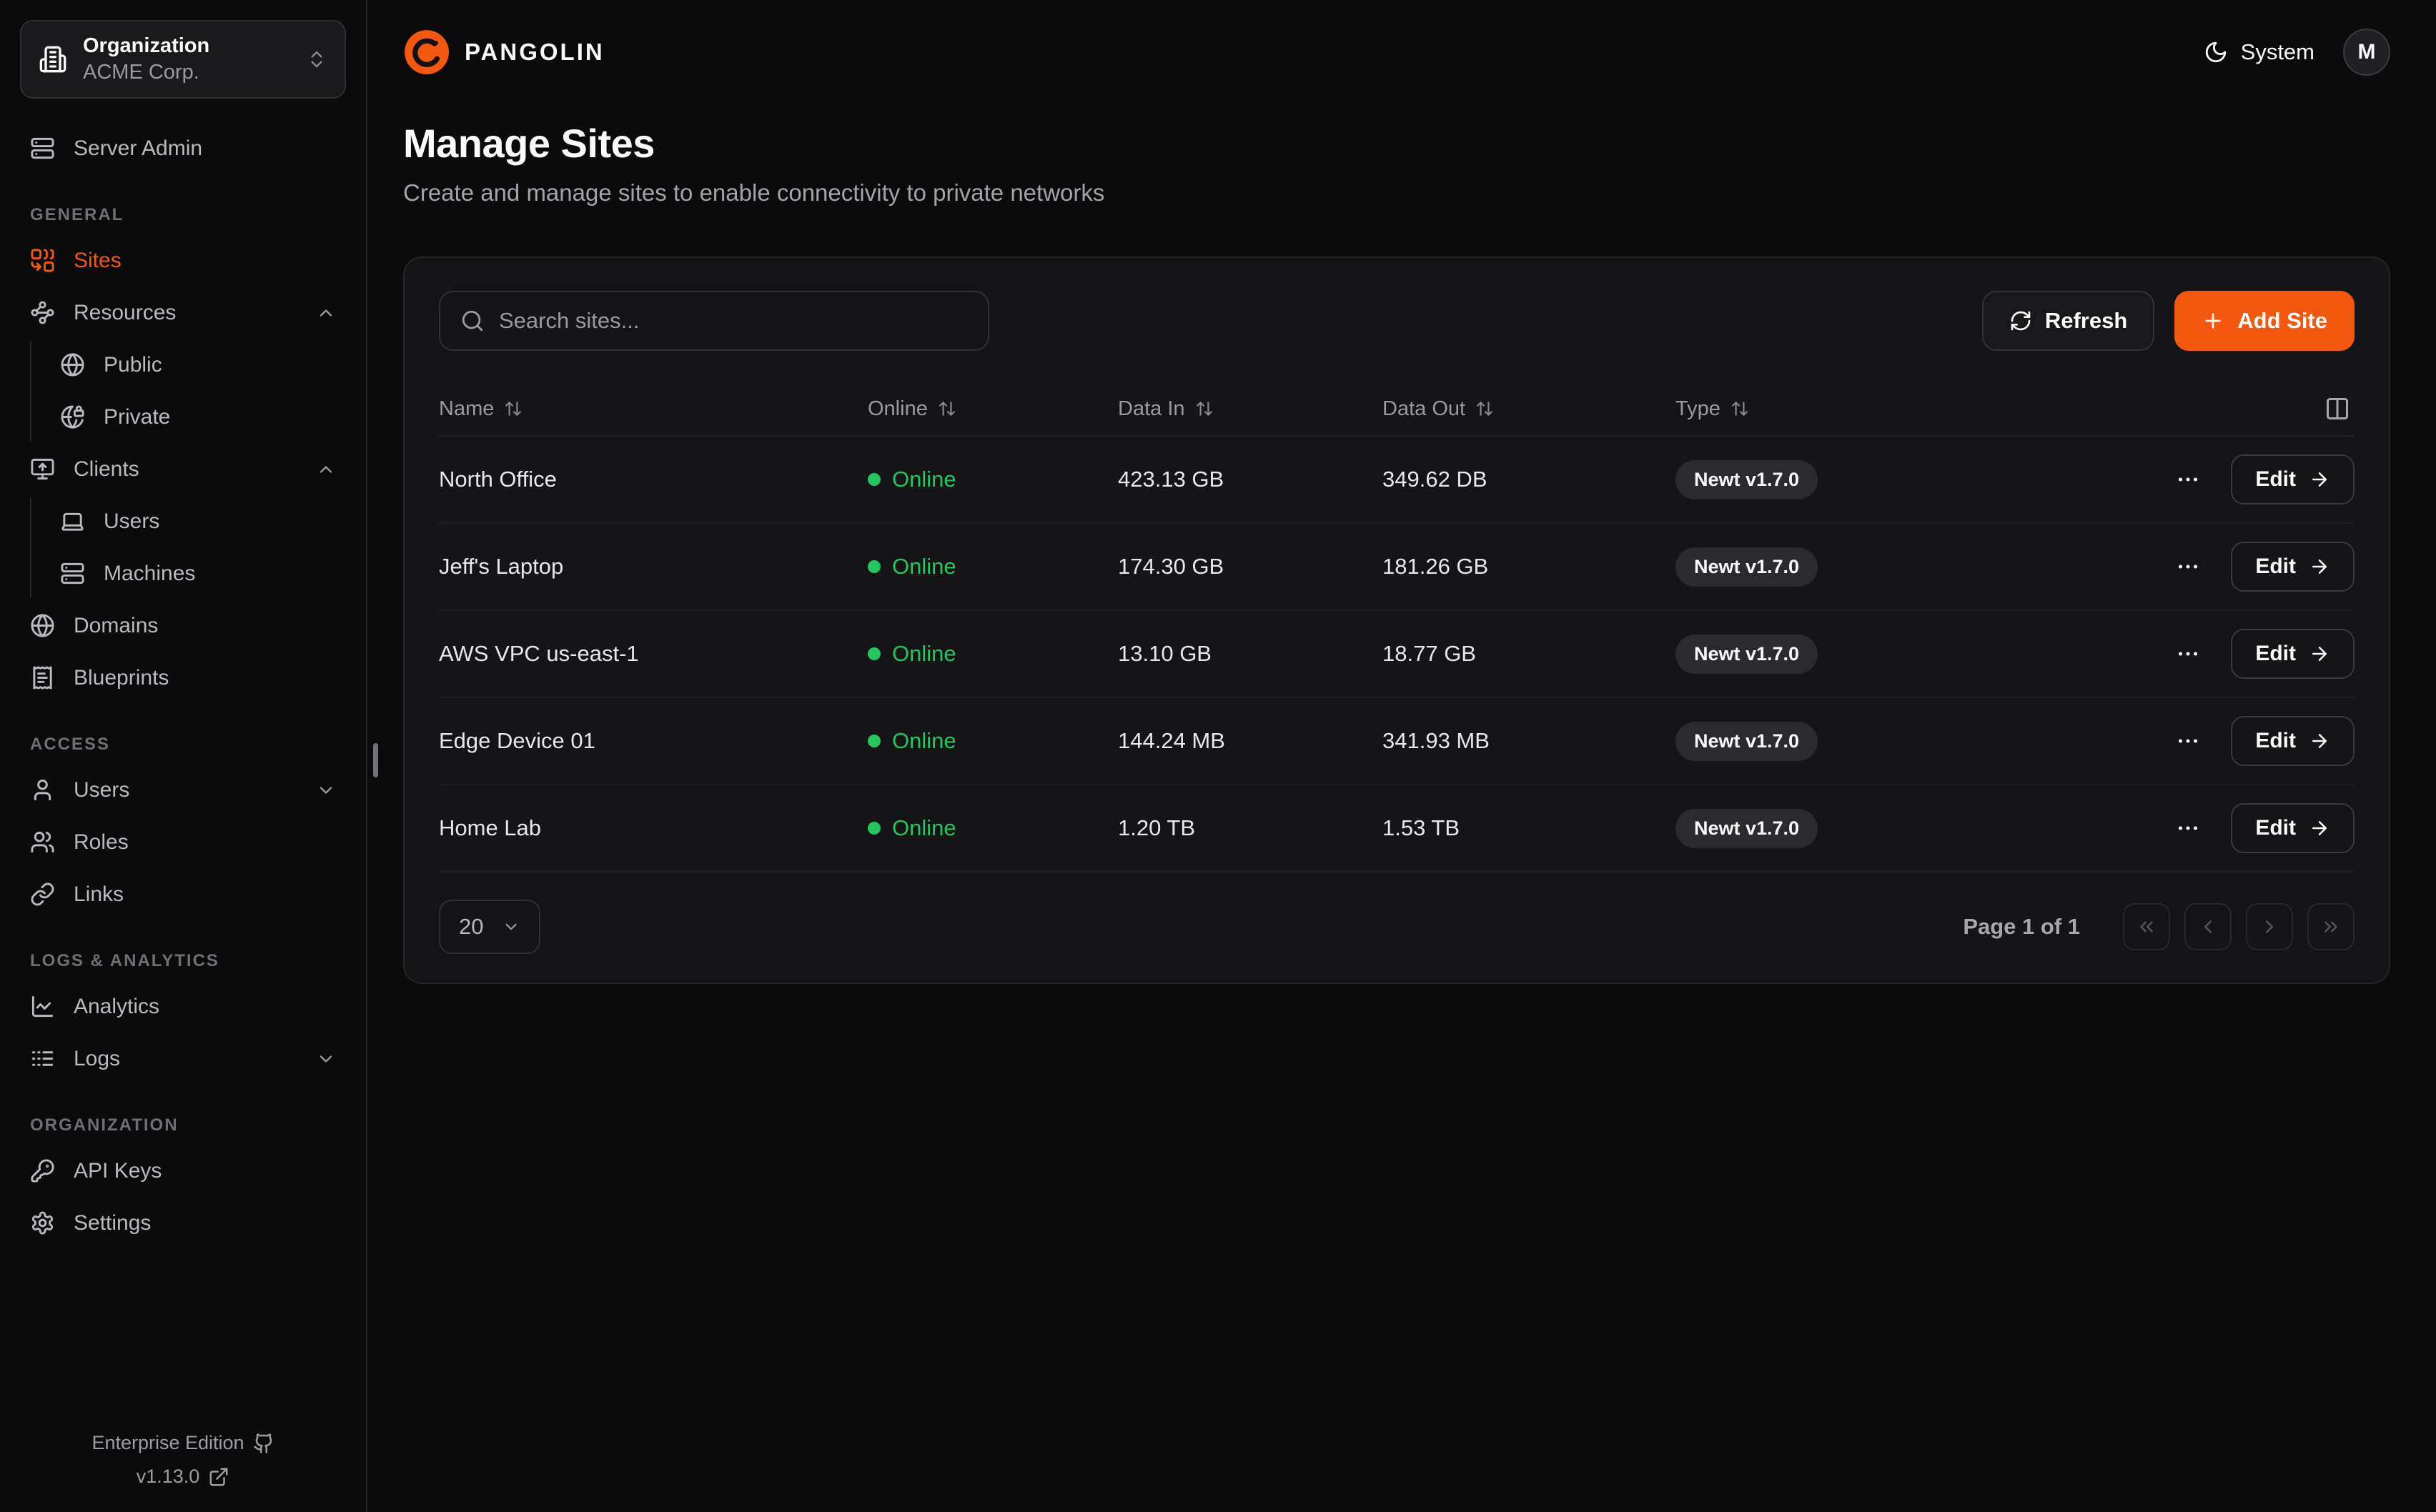 The image size is (2436, 1512). What do you see at coordinates (107, 469) in the screenshot?
I see `sidebar-item-label: Clients` at bounding box center [107, 469].